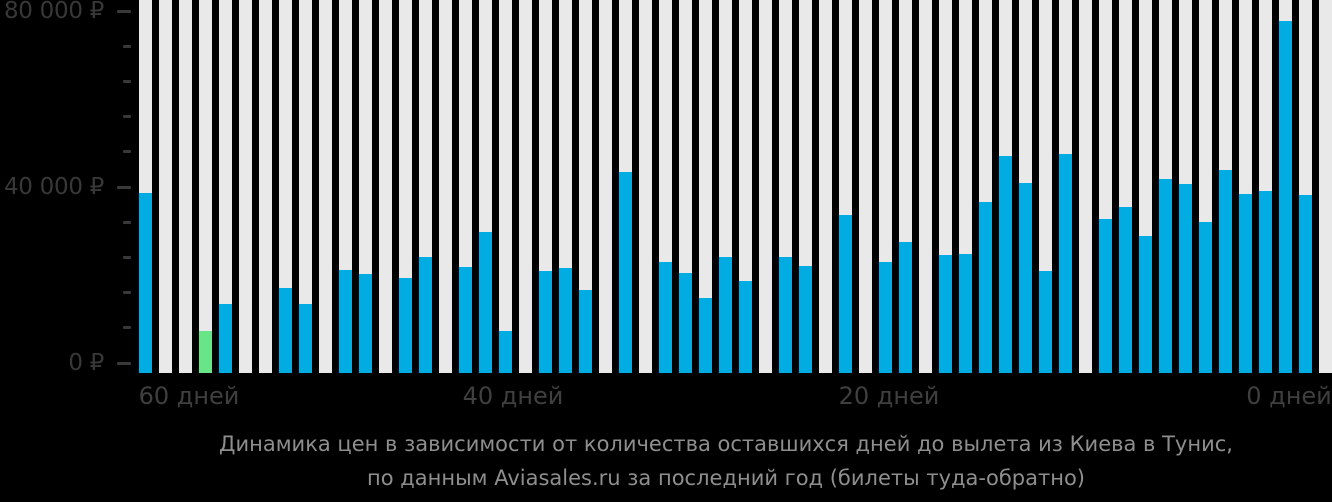 This screenshot has height=502, width=1332. What do you see at coordinates (513, 396) in the screenshot?
I see `x-tick-label-40-days: 40 дней` at bounding box center [513, 396].